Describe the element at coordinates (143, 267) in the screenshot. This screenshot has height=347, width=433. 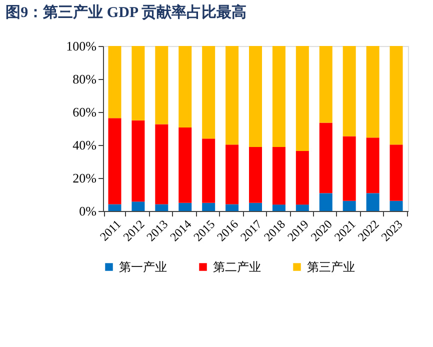
I see `legend-label: 第一产业` at that location.